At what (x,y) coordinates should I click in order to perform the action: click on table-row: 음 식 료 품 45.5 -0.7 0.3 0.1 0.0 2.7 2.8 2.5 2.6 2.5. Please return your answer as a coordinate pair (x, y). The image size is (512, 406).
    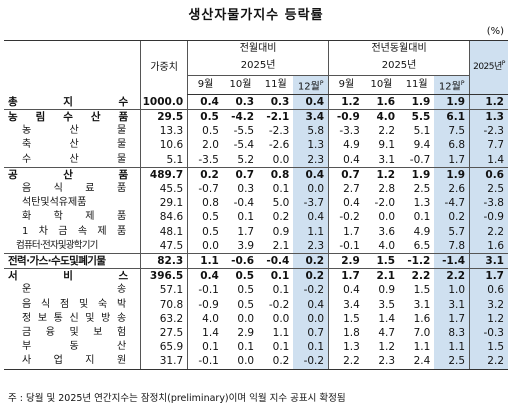
    Looking at the image, I should click on (256, 189).